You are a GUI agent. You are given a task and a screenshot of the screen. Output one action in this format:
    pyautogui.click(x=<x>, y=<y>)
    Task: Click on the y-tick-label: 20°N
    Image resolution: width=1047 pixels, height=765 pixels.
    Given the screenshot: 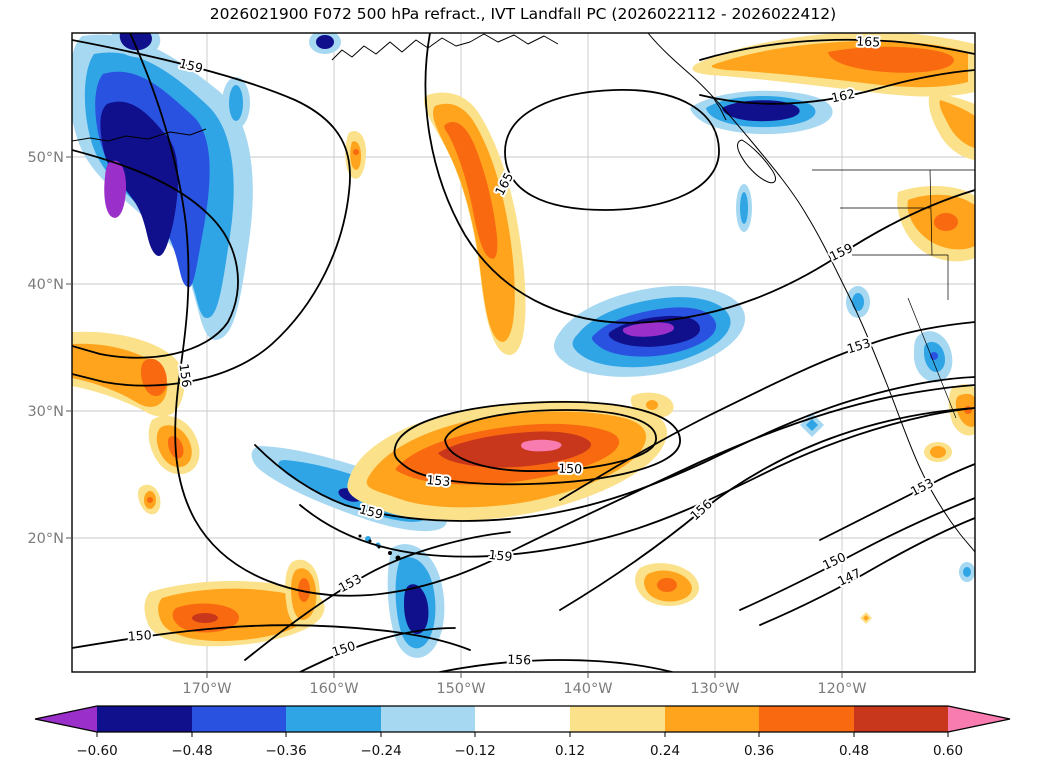 What is the action you would take?
    pyautogui.click(x=45, y=539)
    